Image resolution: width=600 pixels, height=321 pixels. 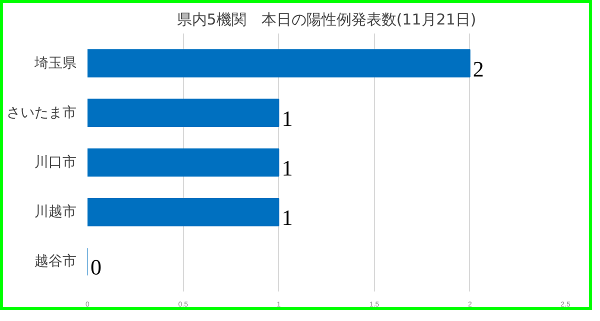 I want to click on y-tick-label: 川口市, so click(x=55, y=162).